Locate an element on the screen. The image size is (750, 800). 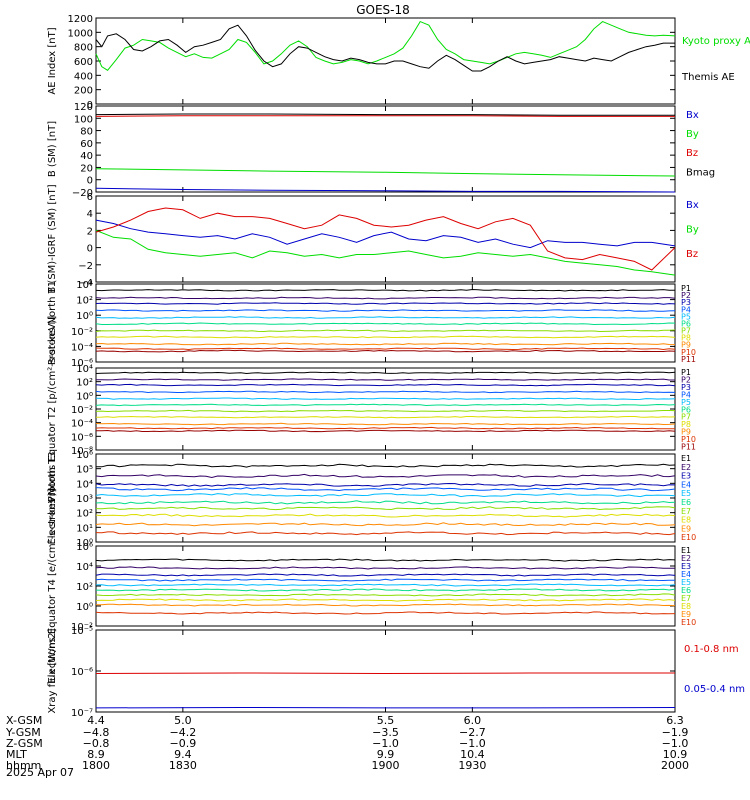
y-axis-label: Protons North T1 is located at coordinates (52, 323).